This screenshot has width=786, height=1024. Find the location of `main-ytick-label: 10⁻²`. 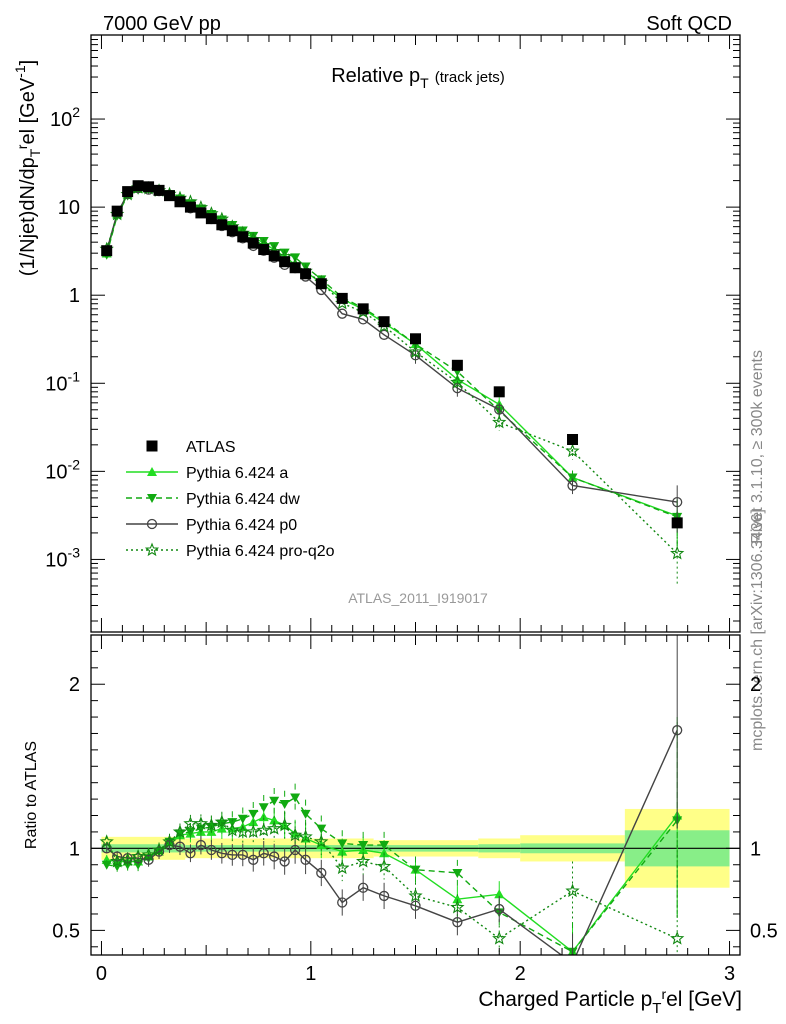

main-ytick-label: 10⁻² is located at coordinates (62, 469).